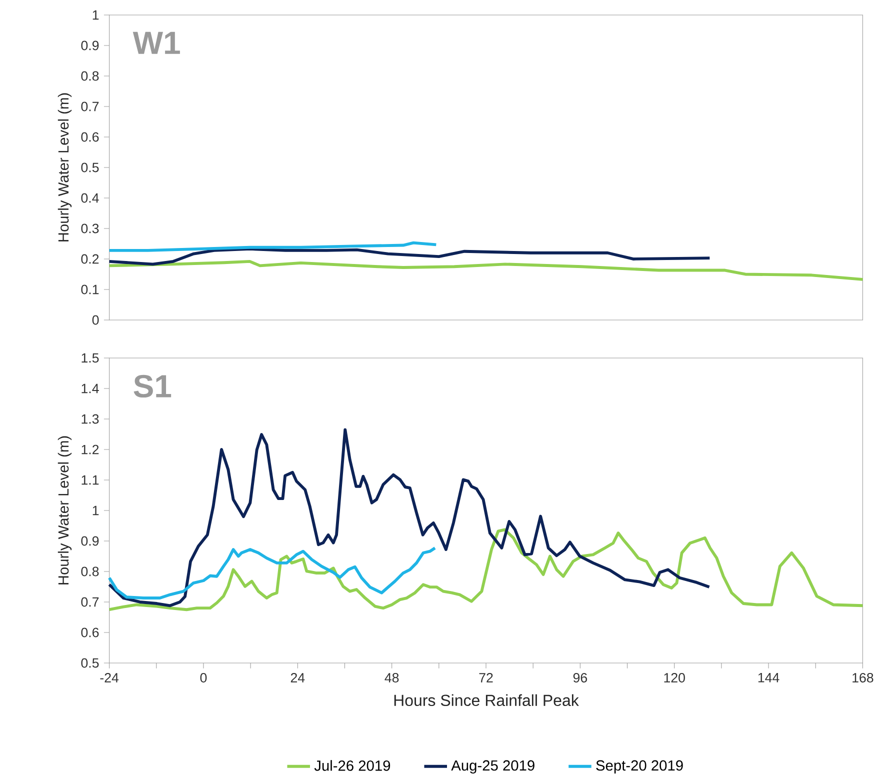 This screenshot has height=780, width=885. What do you see at coordinates (863, 677) in the screenshot?
I see `x-tick-label: 168` at bounding box center [863, 677].